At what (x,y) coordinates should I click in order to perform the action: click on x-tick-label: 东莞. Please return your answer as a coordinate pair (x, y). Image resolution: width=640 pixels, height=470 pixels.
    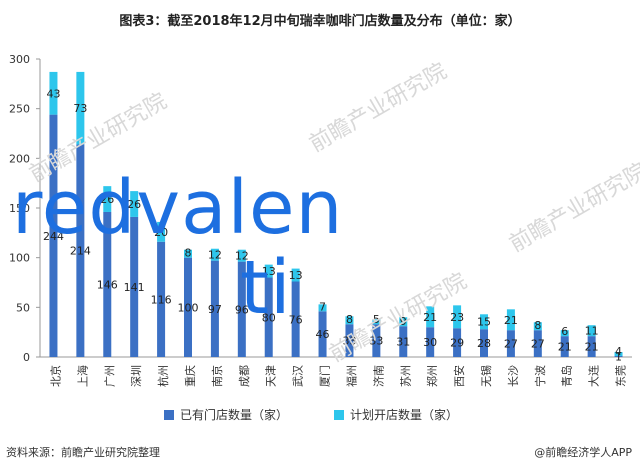
    Looking at the image, I should click on (621, 376).